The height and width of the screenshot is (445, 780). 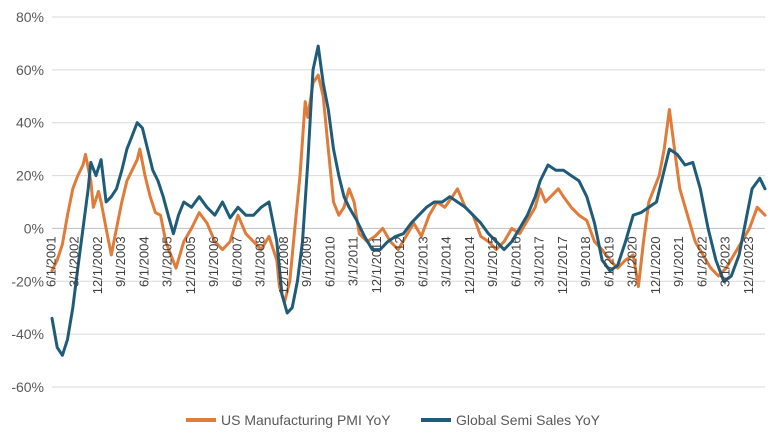 I want to click on x-tick-label: 12/1/2011, so click(x=376, y=264).